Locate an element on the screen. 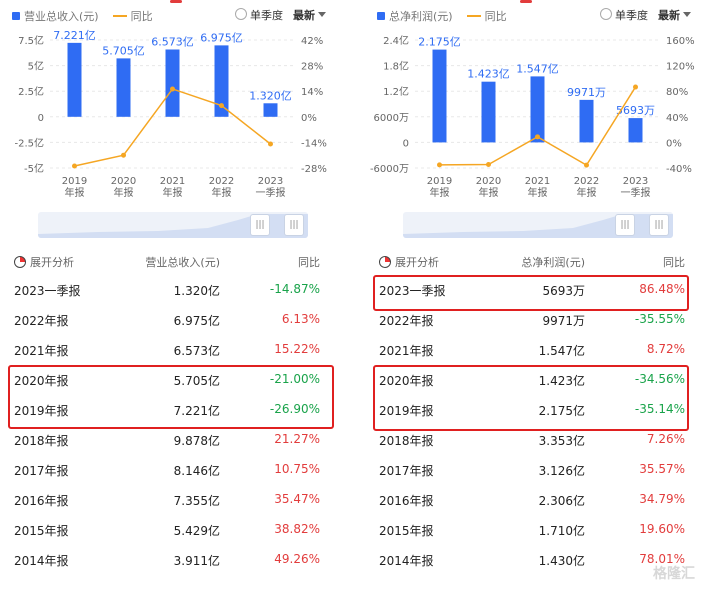 Image resolution: width=705 pixels, height=591 pixels. row-value: 8.146亿 is located at coordinates (196, 471).